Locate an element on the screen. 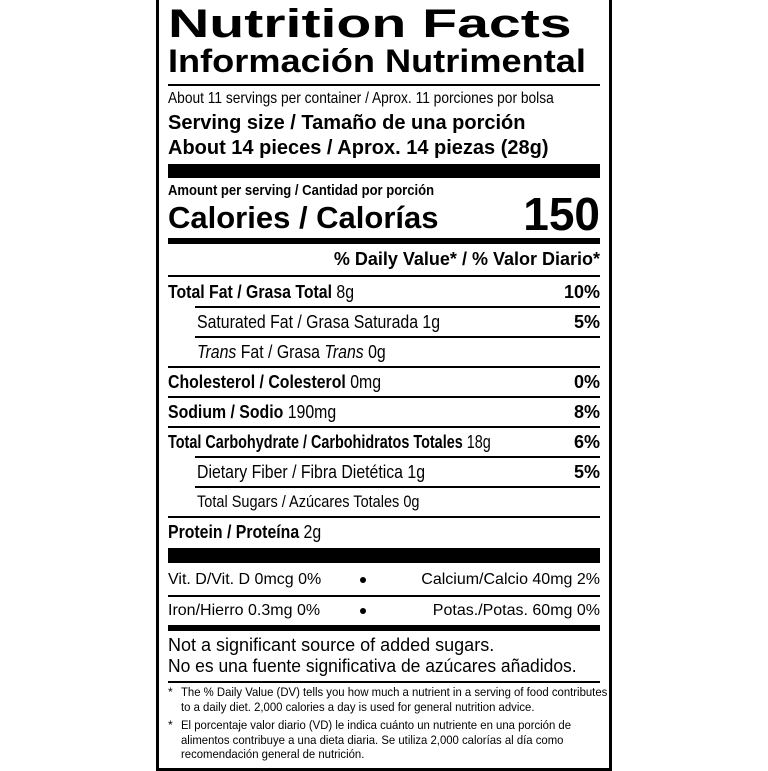  nutrient-amount: 0mg is located at coordinates (366, 382).